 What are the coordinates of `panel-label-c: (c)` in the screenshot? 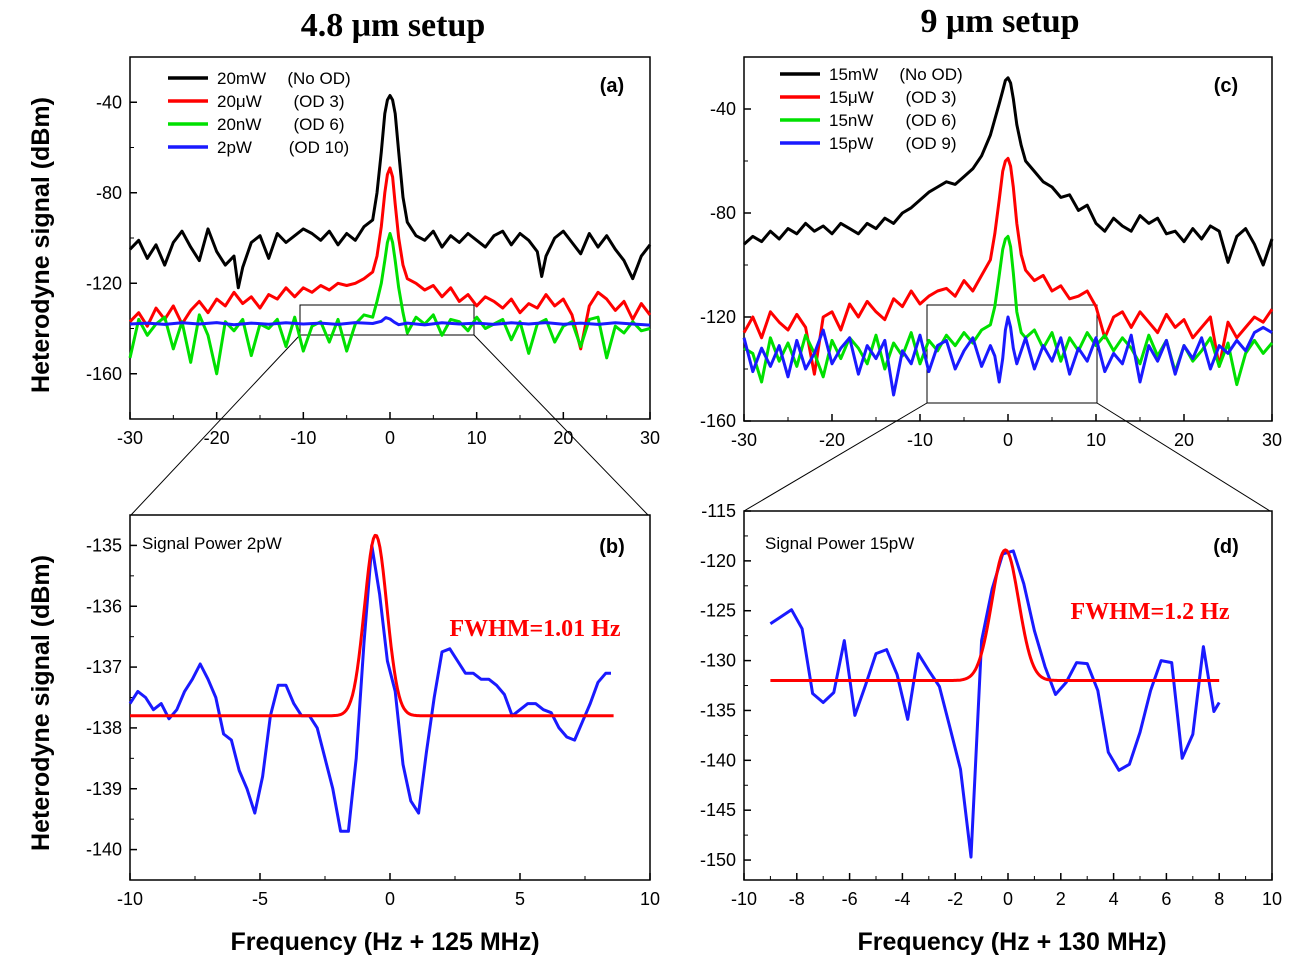 It's located at (1226, 86).